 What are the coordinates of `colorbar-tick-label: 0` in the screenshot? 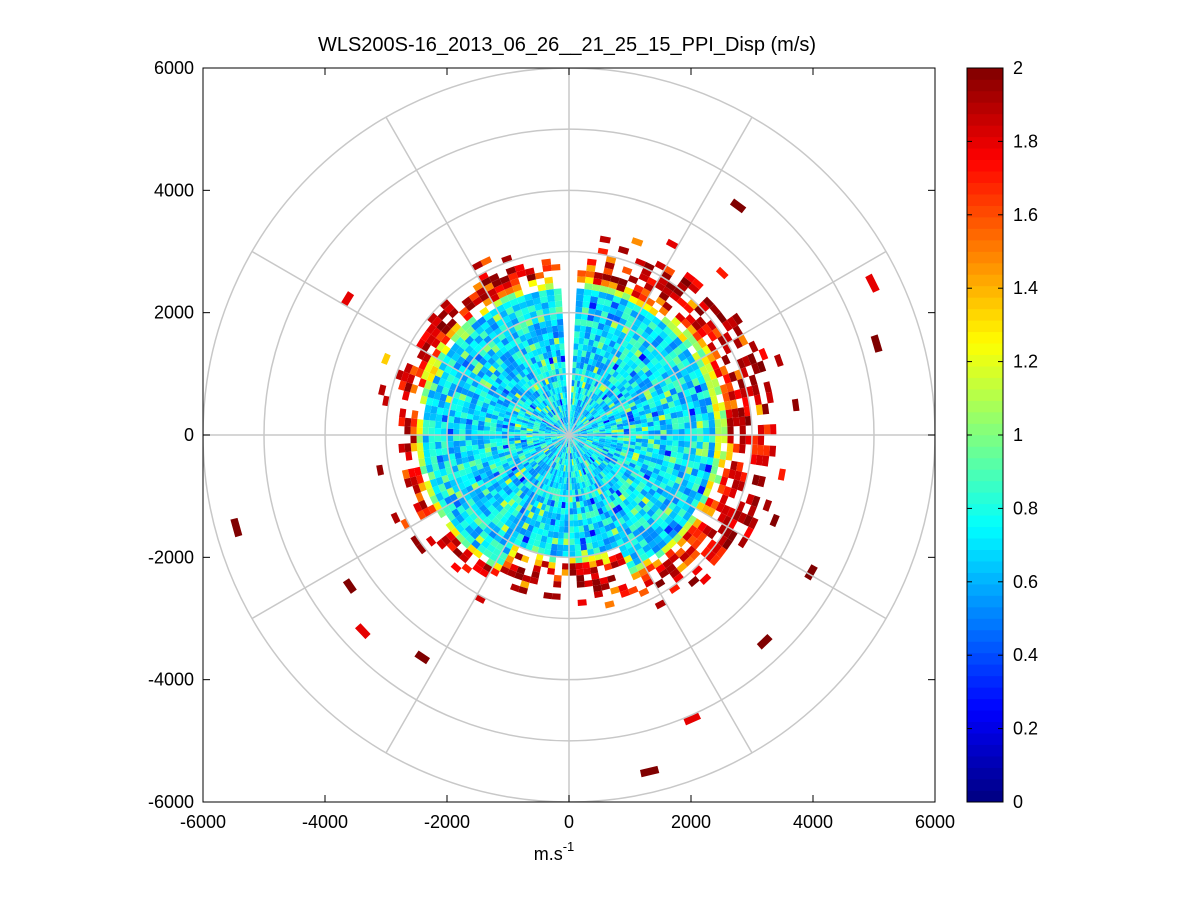 It's located at (1018, 802).